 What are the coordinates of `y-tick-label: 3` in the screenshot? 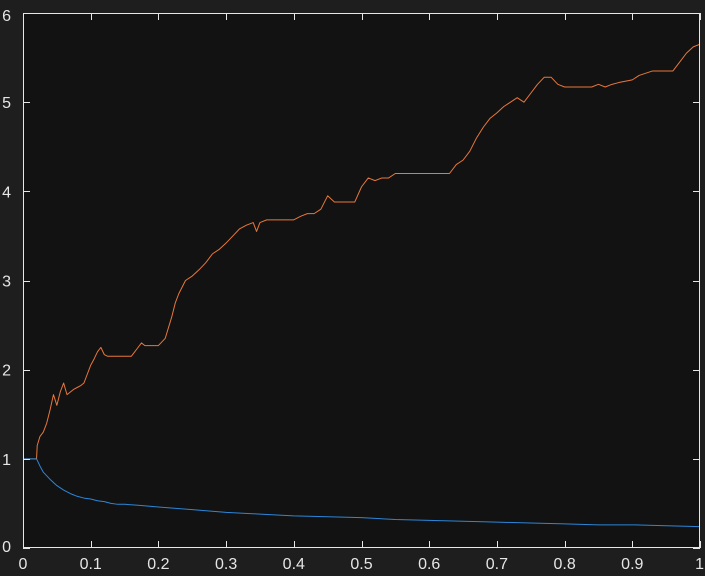 It's located at (6, 282).